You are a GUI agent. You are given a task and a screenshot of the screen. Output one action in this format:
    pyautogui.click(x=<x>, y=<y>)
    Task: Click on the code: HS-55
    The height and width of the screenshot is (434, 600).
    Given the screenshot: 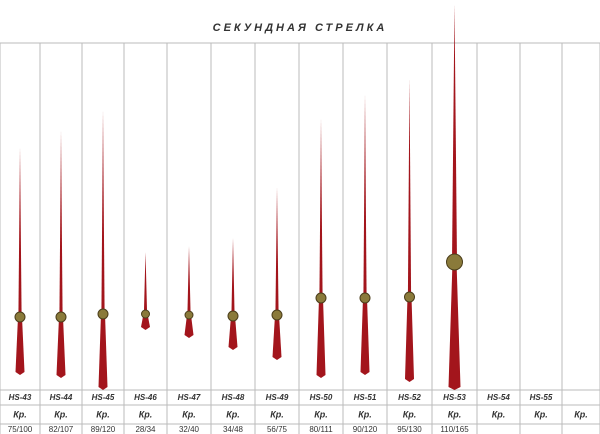 What is the action you would take?
    pyautogui.click(x=541, y=397)
    